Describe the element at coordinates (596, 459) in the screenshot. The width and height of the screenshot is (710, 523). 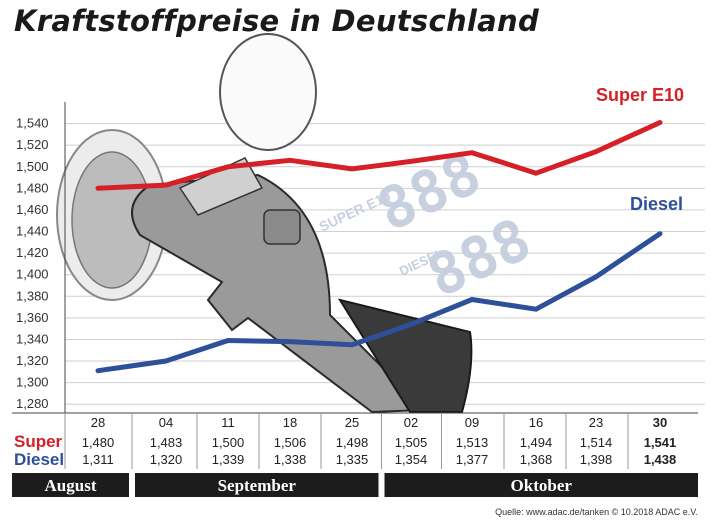
I see `data-label-diesel: 1,398` at that location.